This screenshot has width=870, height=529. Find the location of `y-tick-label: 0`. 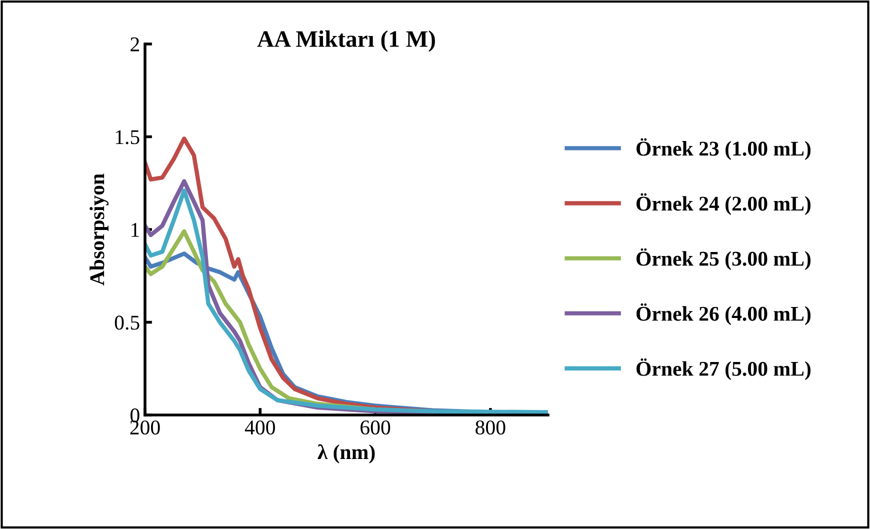

y-tick-label: 0 is located at coordinates (135, 415).